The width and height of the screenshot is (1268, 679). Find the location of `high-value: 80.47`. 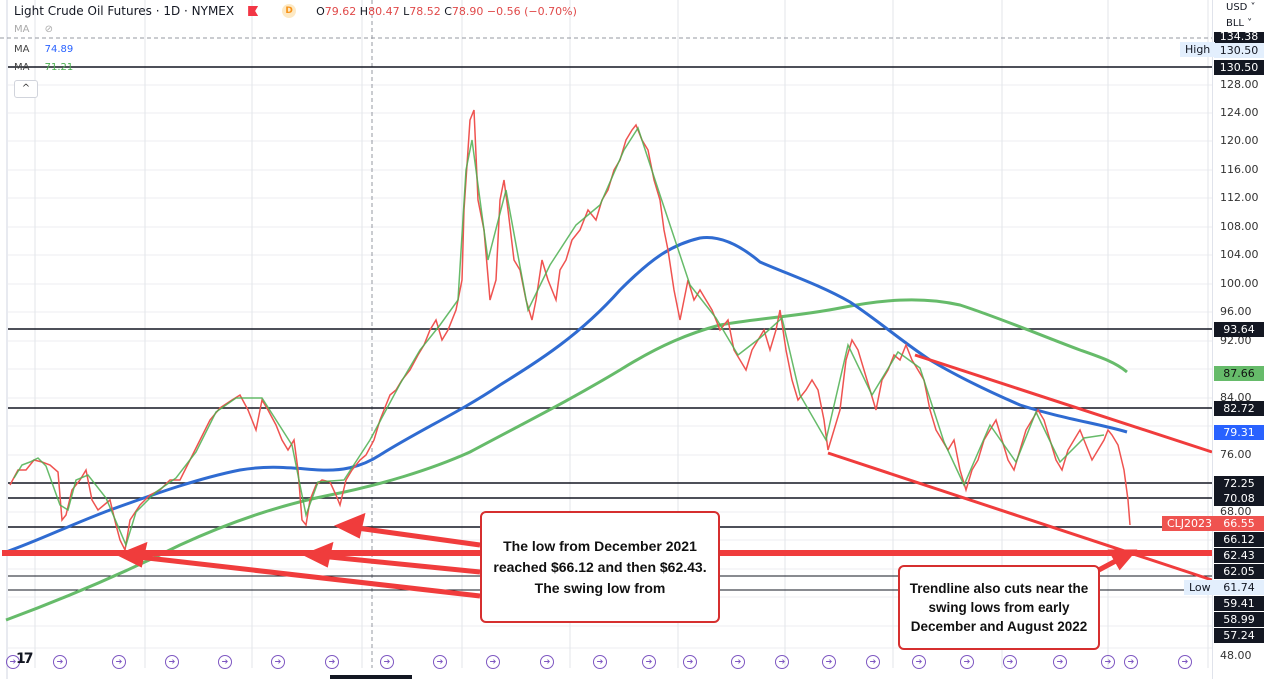

high-value: 80.47 is located at coordinates (384, 11).